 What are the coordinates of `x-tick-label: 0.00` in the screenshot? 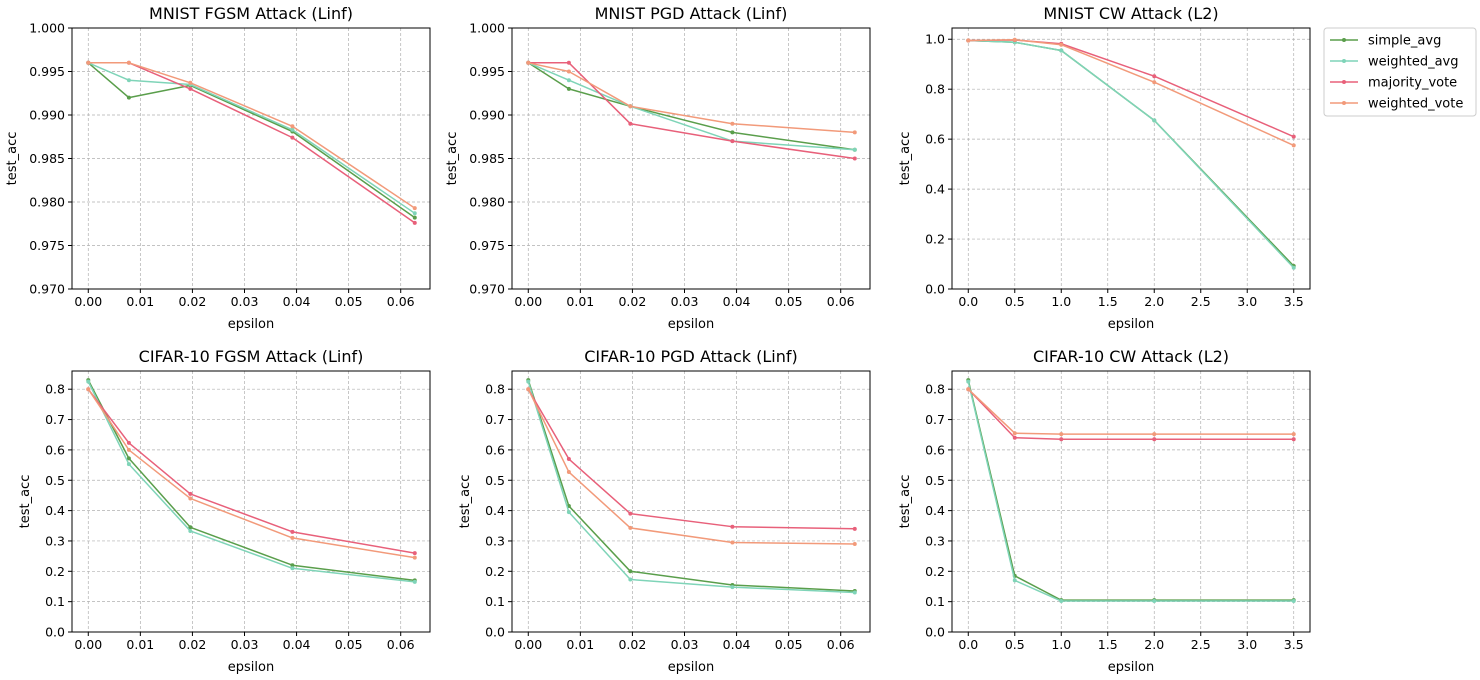 It's located at (88, 301).